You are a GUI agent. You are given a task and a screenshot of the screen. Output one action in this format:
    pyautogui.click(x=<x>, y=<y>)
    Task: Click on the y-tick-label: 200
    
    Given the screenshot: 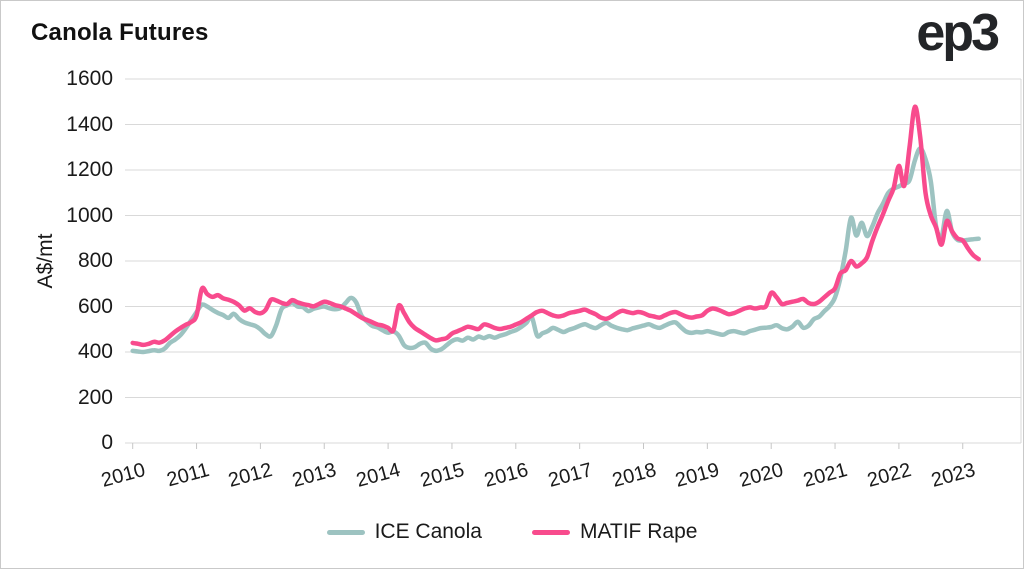 What is the action you would take?
    pyautogui.click(x=95, y=397)
    